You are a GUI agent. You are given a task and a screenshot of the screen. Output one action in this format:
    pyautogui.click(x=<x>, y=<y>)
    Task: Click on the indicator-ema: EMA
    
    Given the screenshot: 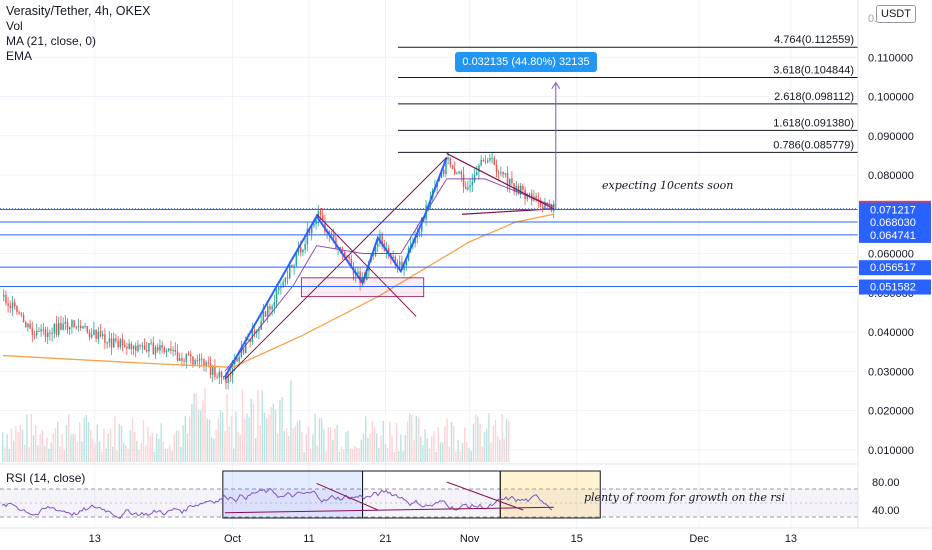 What is the action you would take?
    pyautogui.click(x=19, y=56)
    